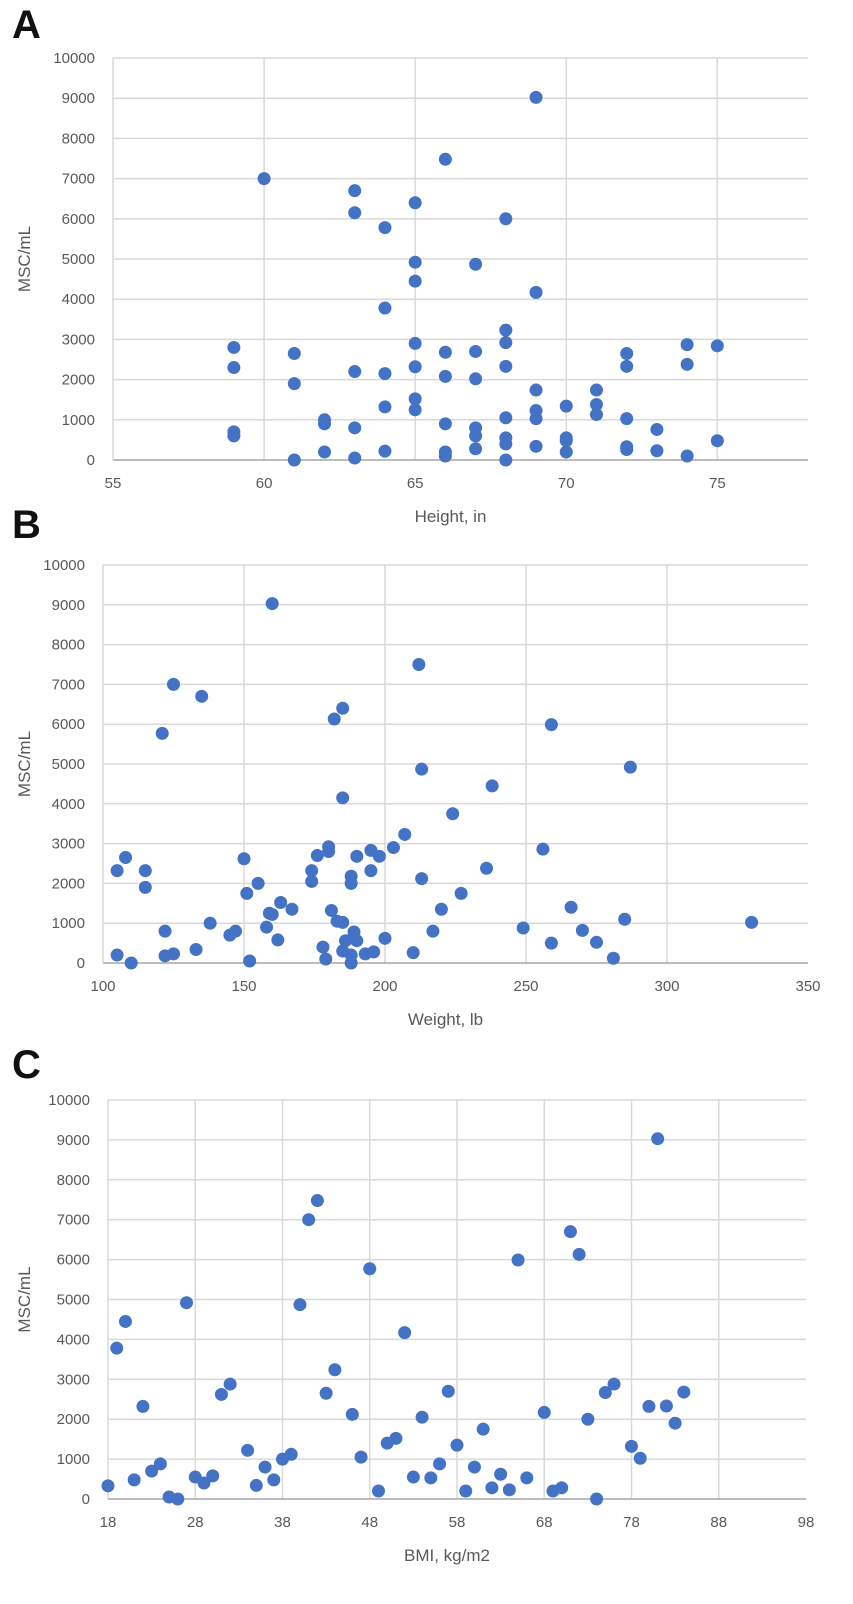  I want to click on x-tick-label: 65, so click(415, 483).